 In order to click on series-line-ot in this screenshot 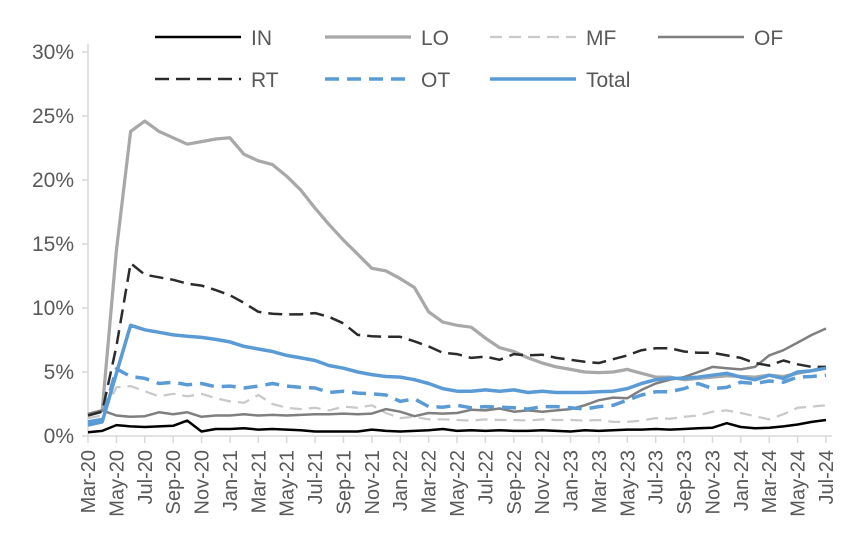, I will do `click(457, 395)`.